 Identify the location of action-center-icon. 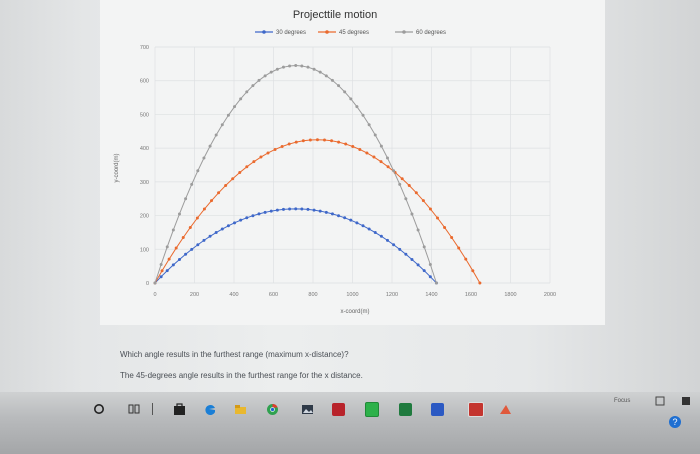
(686, 401).